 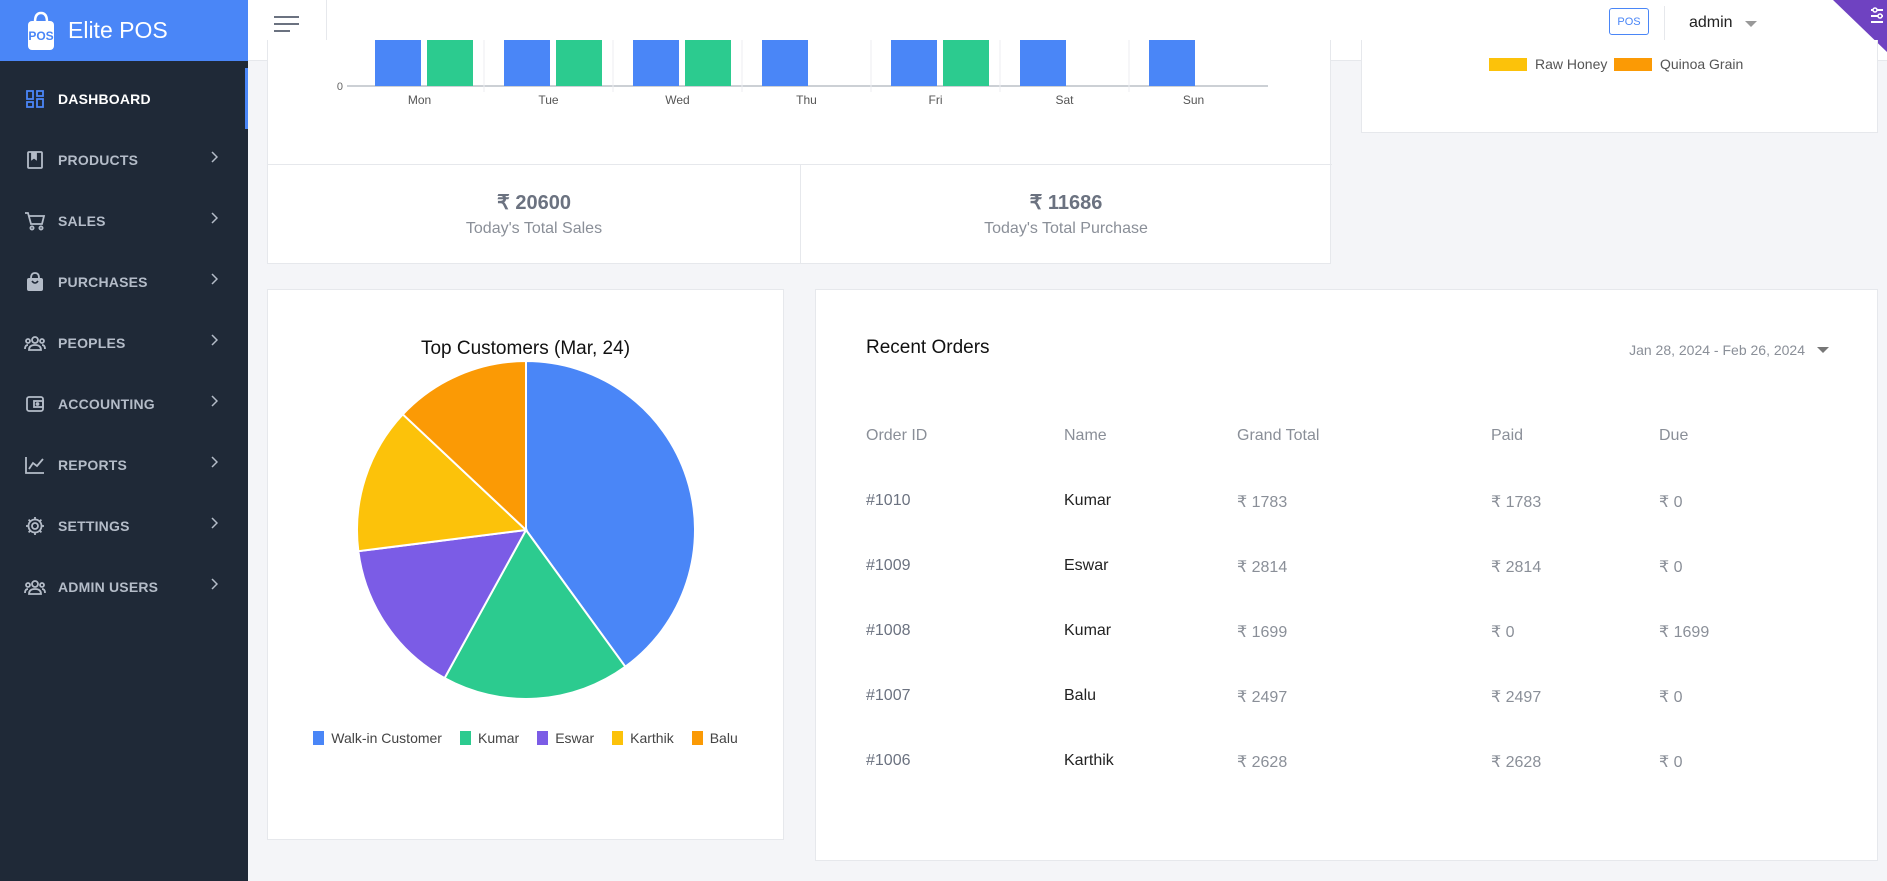 I want to click on sidebar-item-peoples: PEOPLES, so click(x=124, y=342).